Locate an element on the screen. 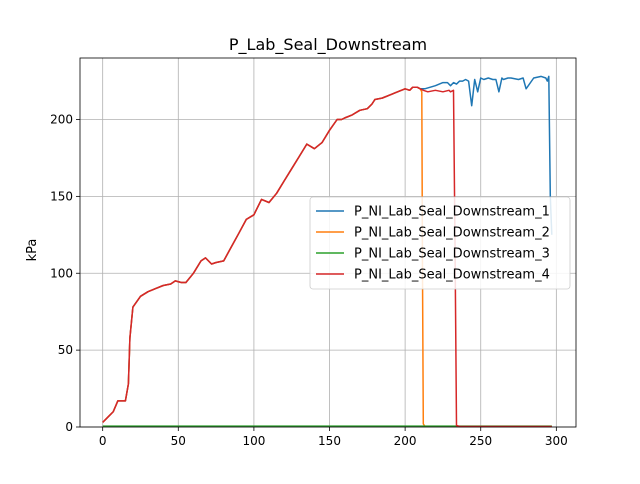 Image resolution: width=640 pixels, height=484 pixels. x-tick-label: 300 is located at coordinates (556, 441).